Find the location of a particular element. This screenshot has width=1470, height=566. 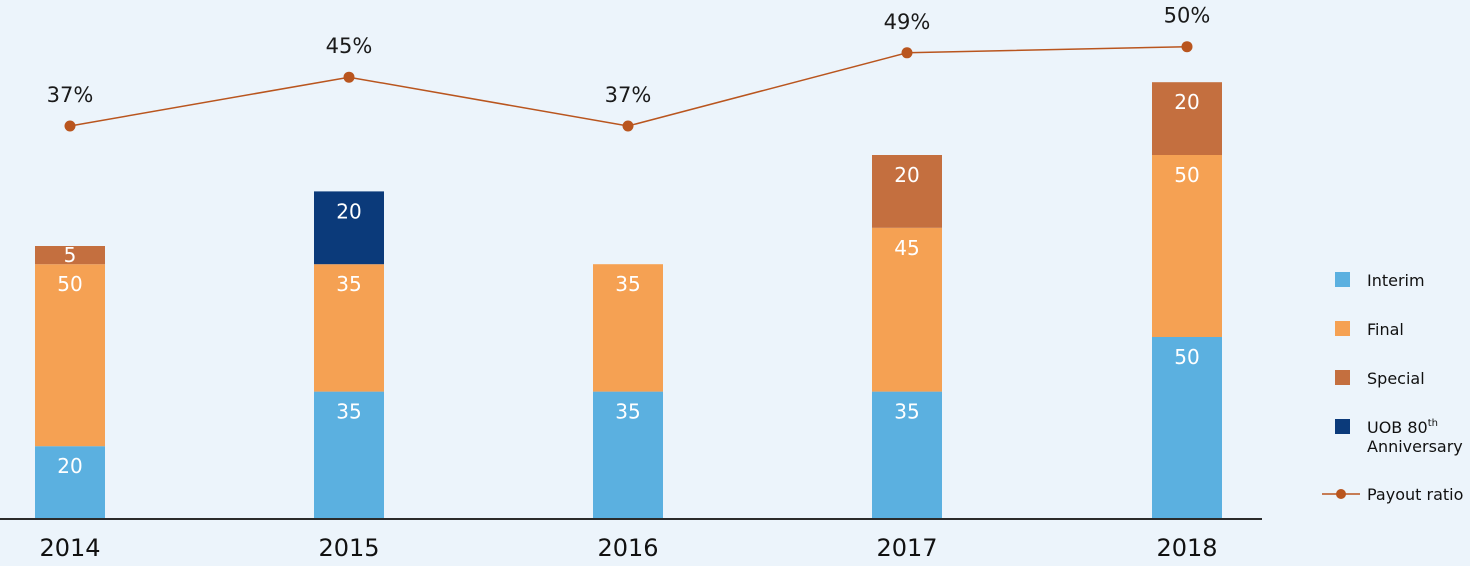

legend-label-final-text: Final is located at coordinates (1385, 329).